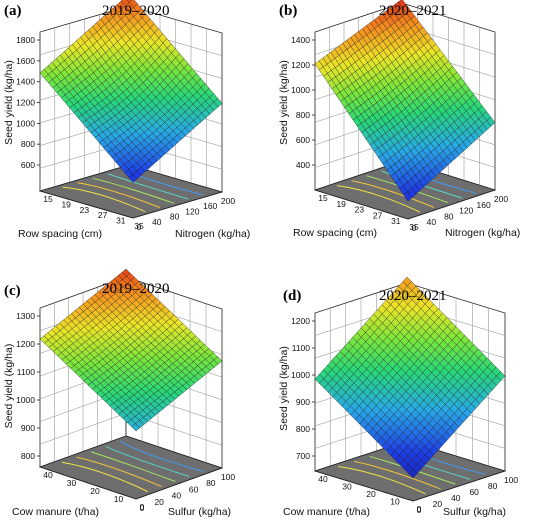 This screenshot has height=521, width=550. Describe the element at coordinates (25, 40) in the screenshot. I see `y-tick-label: 1800` at that location.